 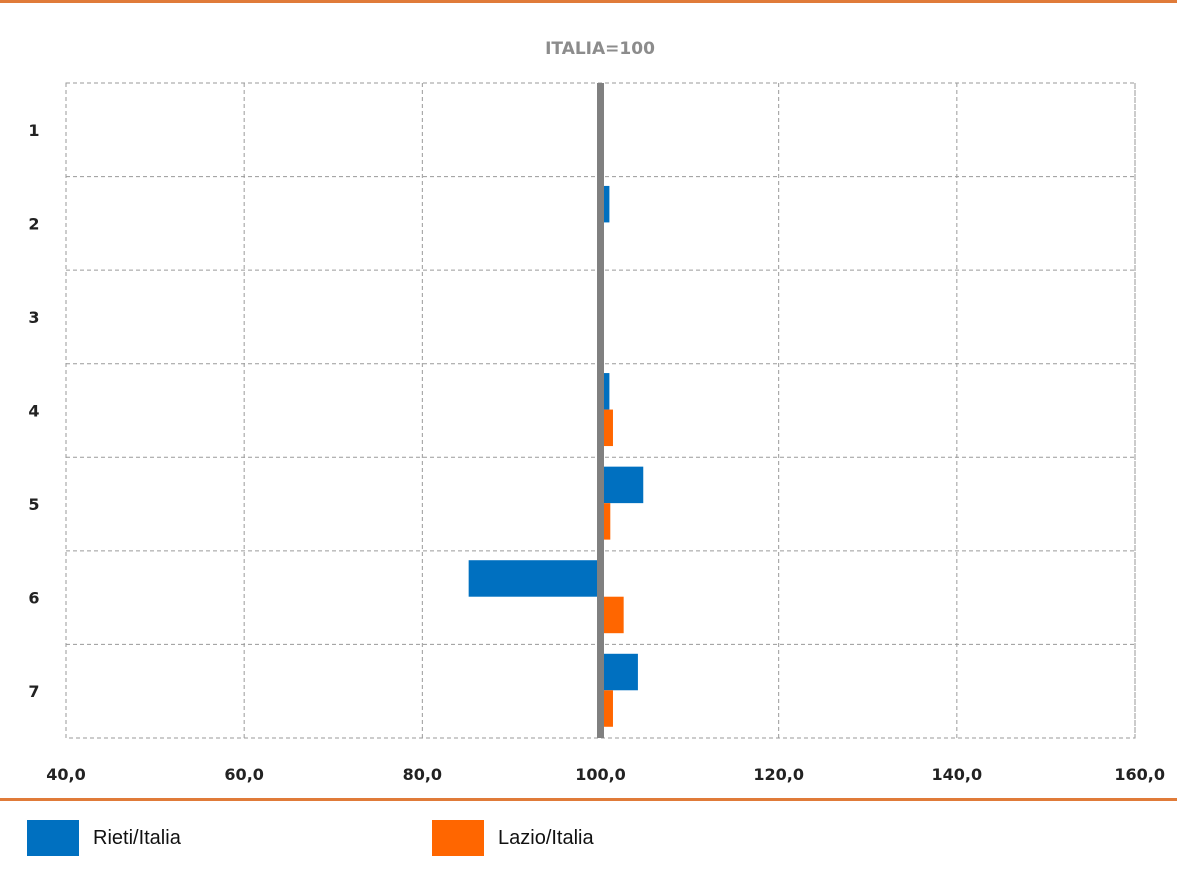 I want to click on x-tick-label: 100,0, so click(x=600, y=774).